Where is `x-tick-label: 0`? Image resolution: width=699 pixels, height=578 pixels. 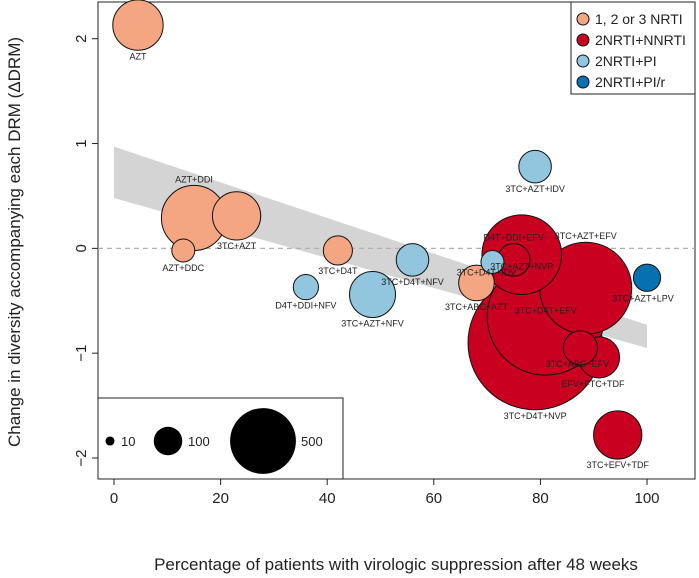 x-tick-label: 0 is located at coordinates (114, 498).